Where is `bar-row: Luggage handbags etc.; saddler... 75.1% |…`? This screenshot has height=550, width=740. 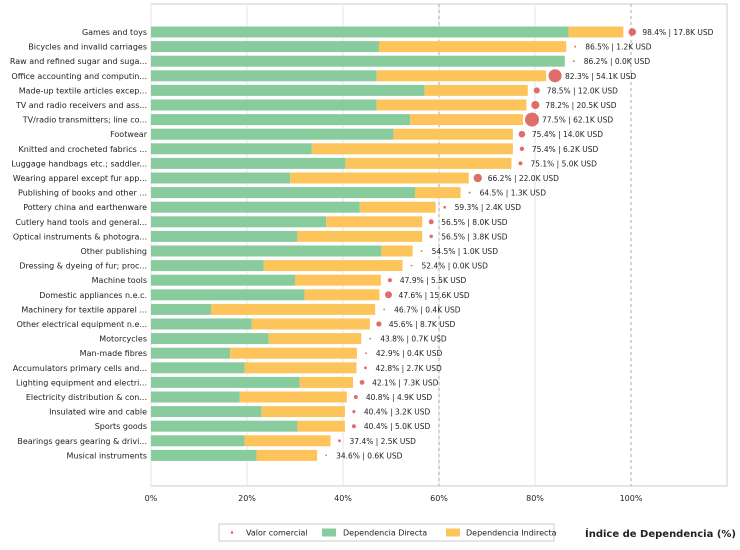 bar-row: Luggage handbags etc.; saddler... 75.1% |… is located at coordinates (304, 163).